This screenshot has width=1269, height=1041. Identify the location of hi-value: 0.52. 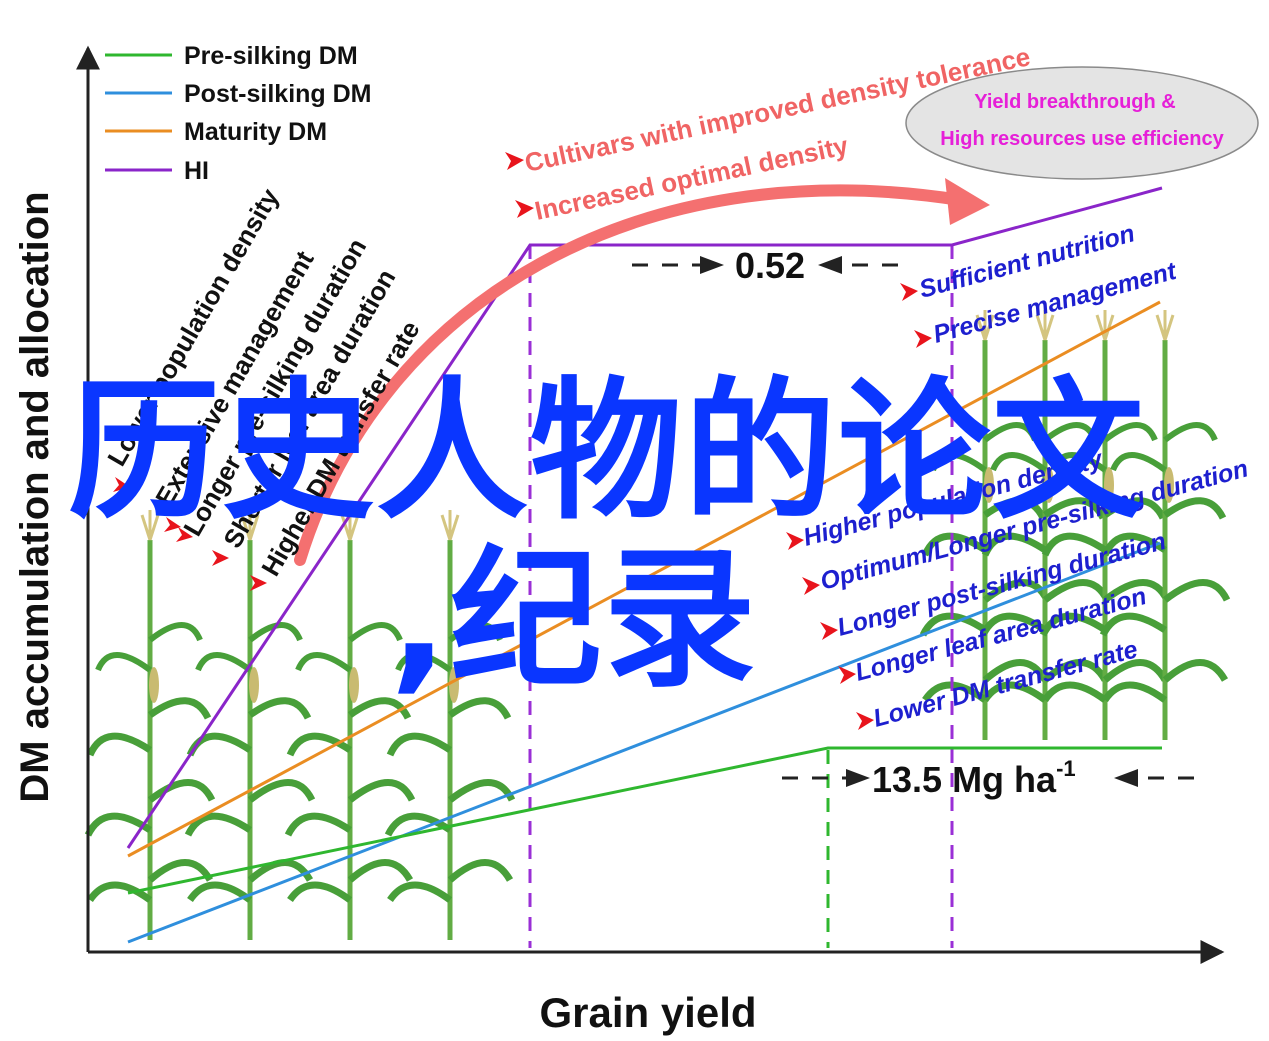
(770, 265).